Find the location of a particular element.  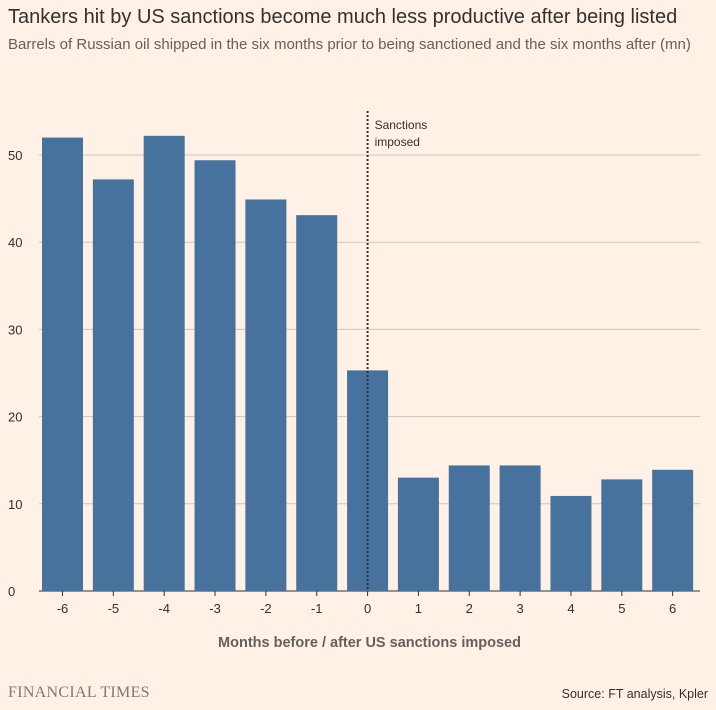

x-tick-label: -5 is located at coordinates (114, 608).